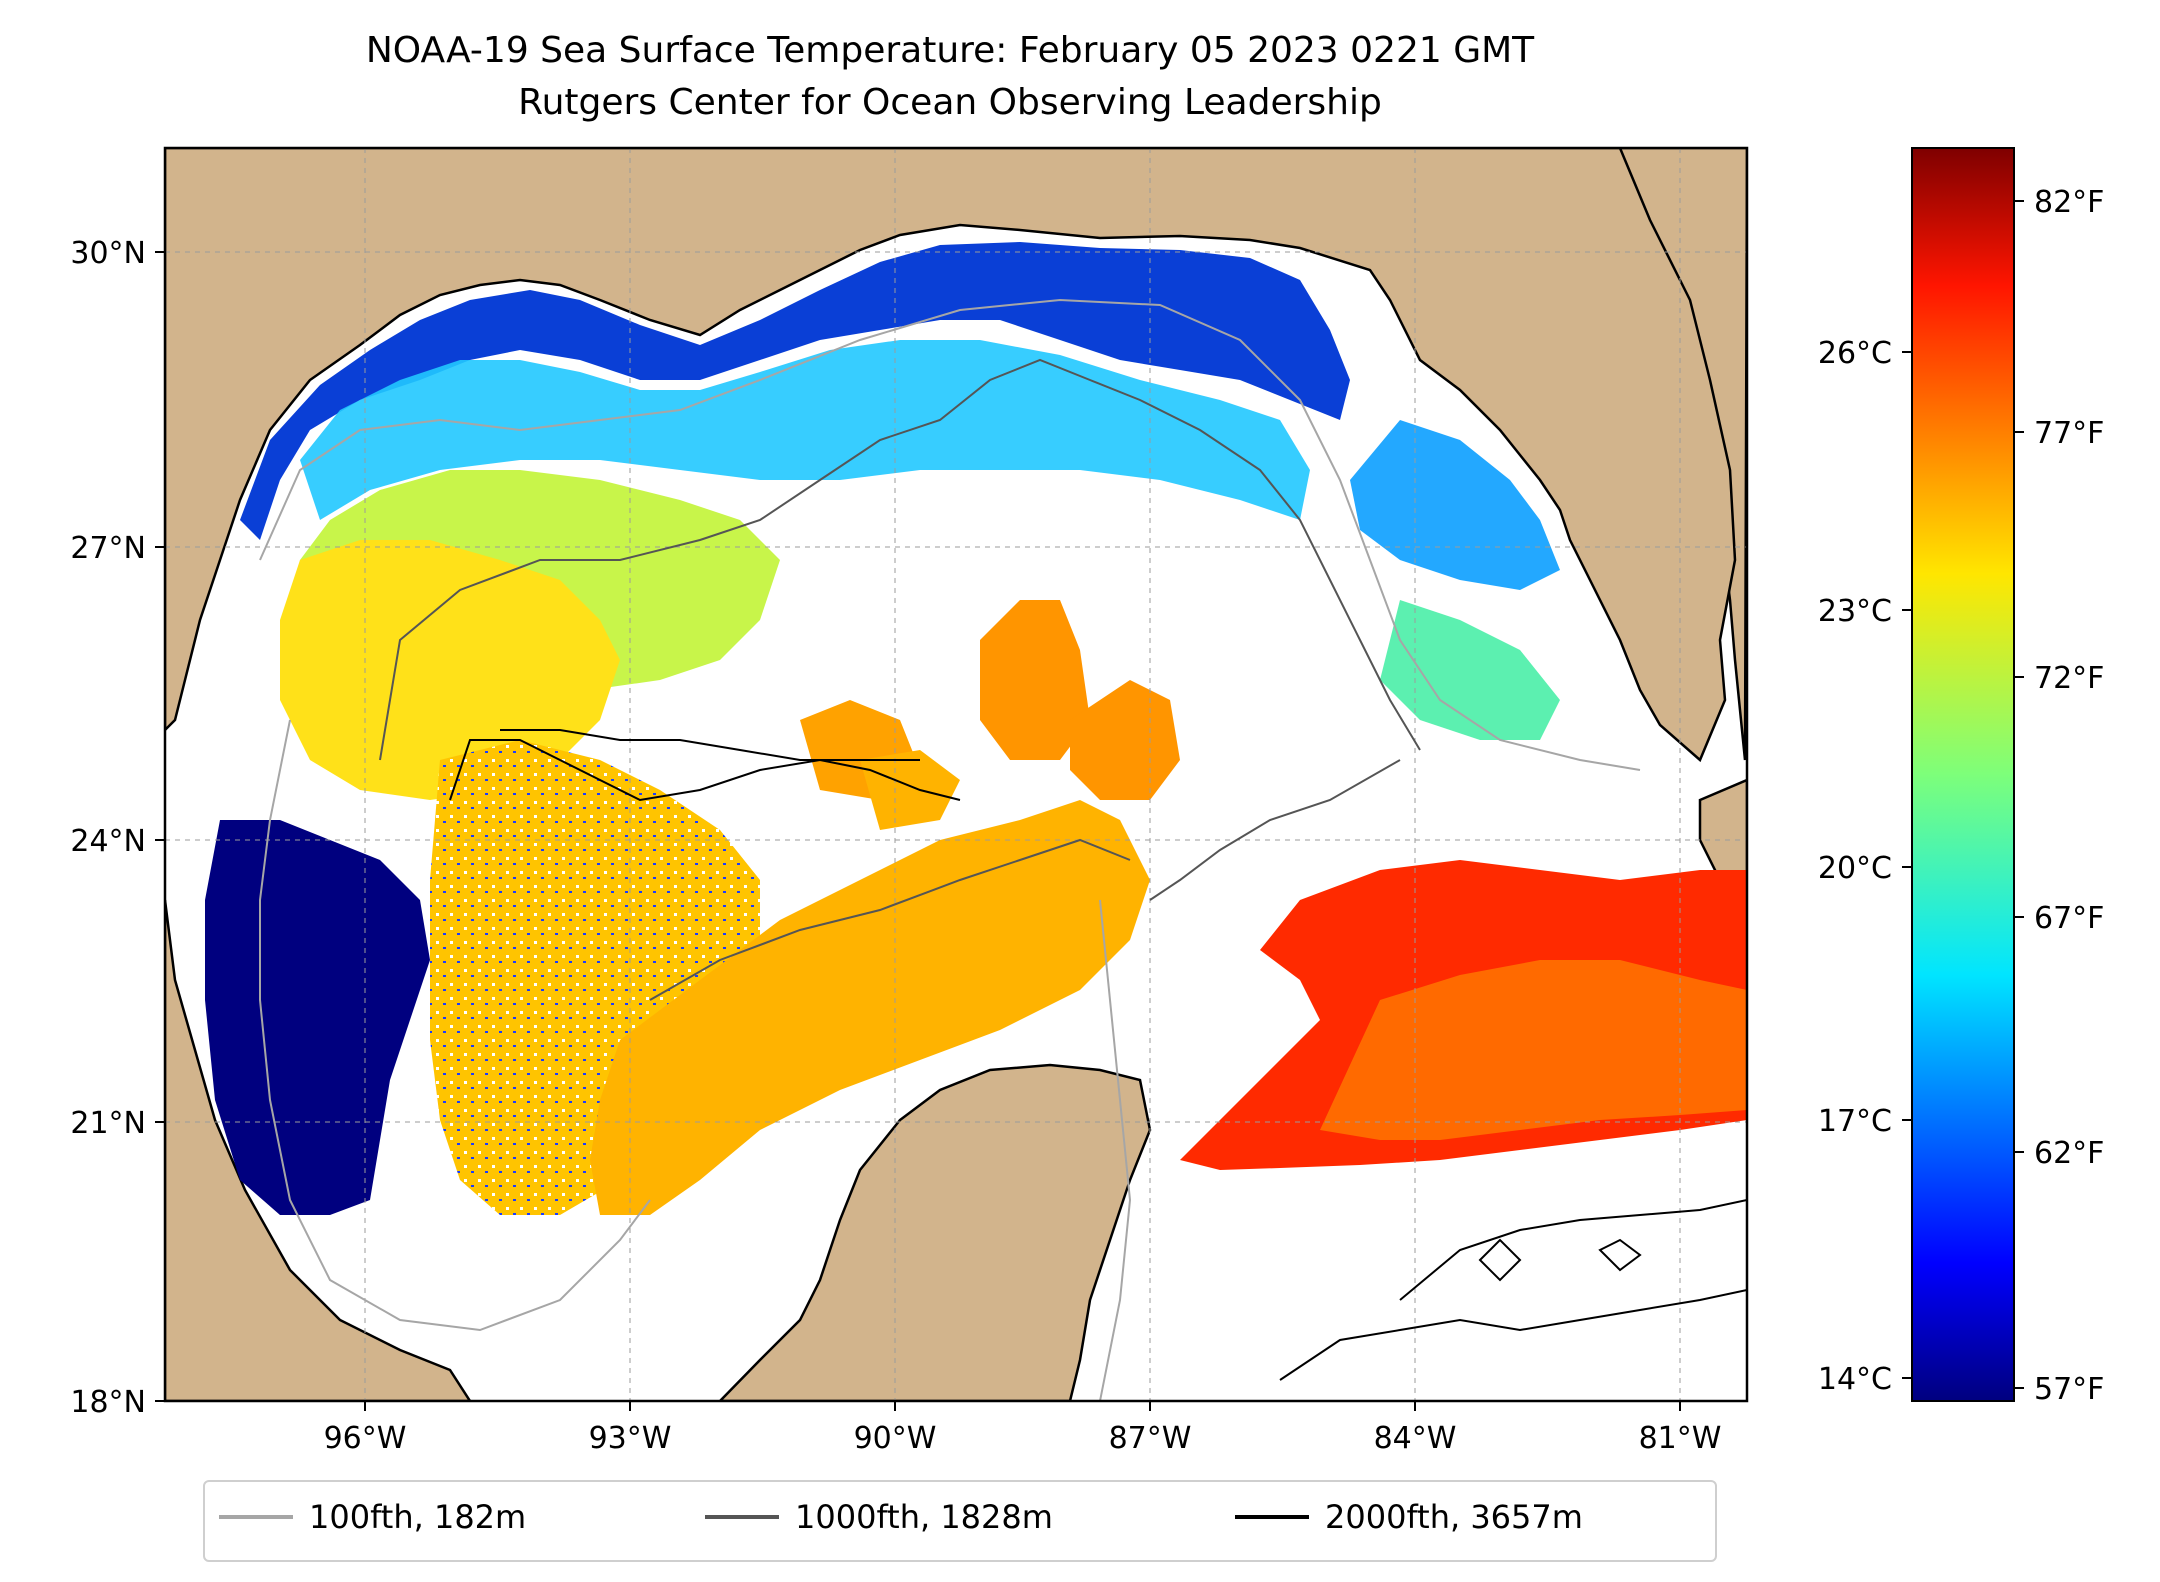 The width and height of the screenshot is (2160, 1582). I want to click on legend-item-100fth: 100fth, 182m, so click(372, 1517).